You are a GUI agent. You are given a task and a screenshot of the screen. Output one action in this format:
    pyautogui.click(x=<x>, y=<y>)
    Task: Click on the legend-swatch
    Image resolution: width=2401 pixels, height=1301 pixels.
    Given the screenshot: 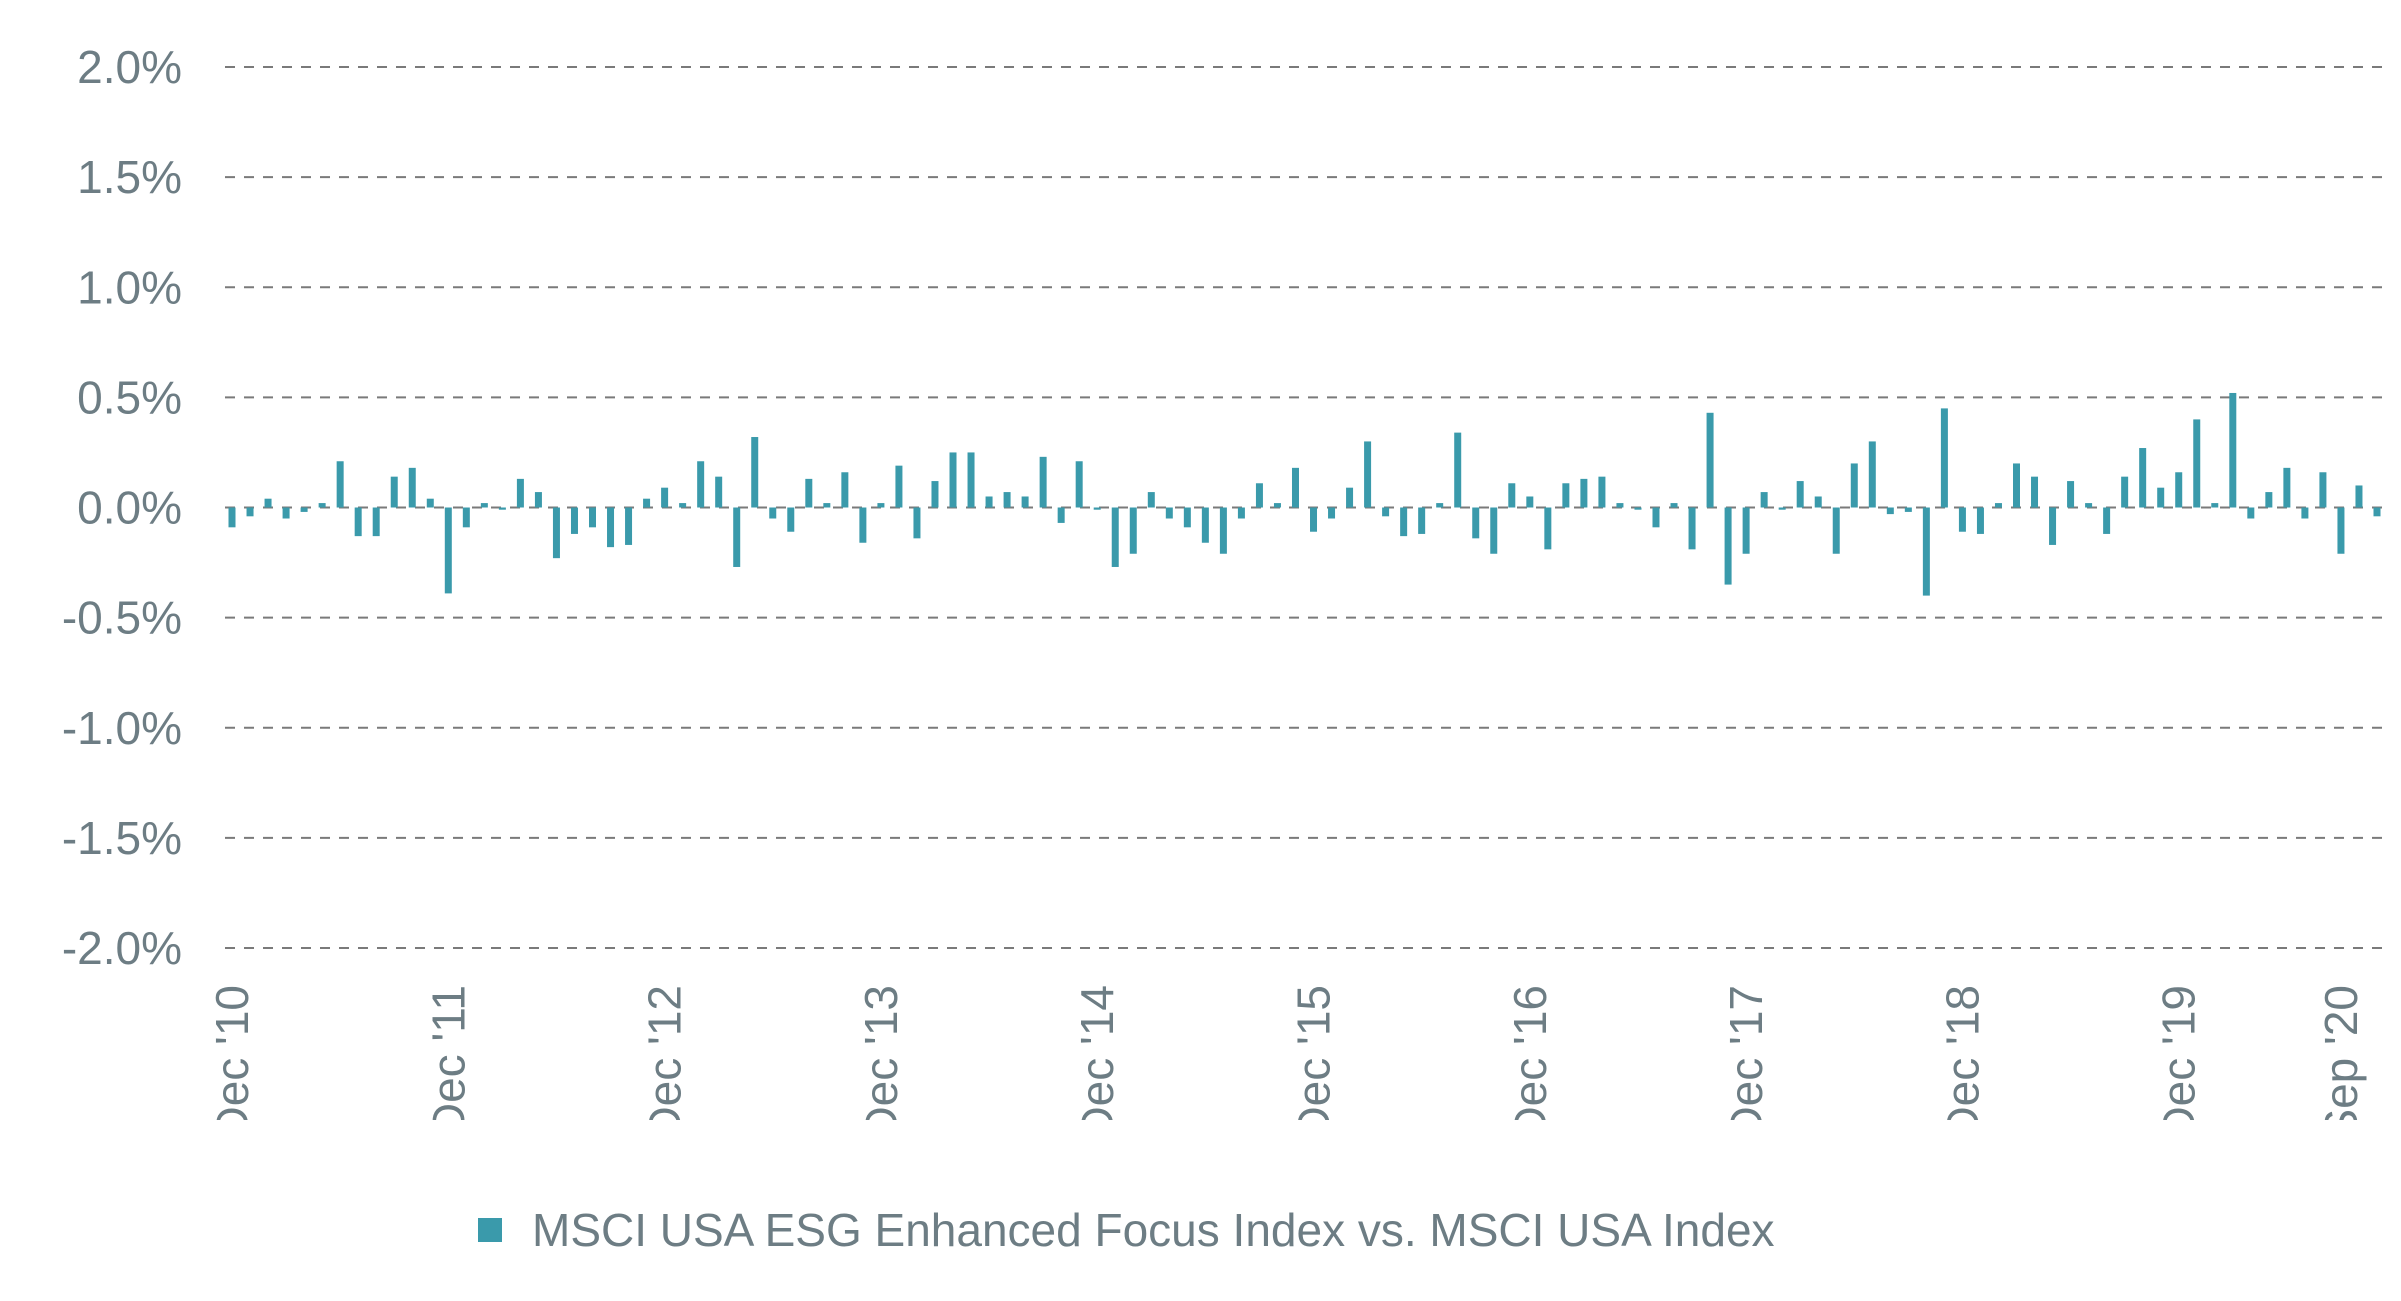 What is the action you would take?
    pyautogui.click(x=490, y=1230)
    